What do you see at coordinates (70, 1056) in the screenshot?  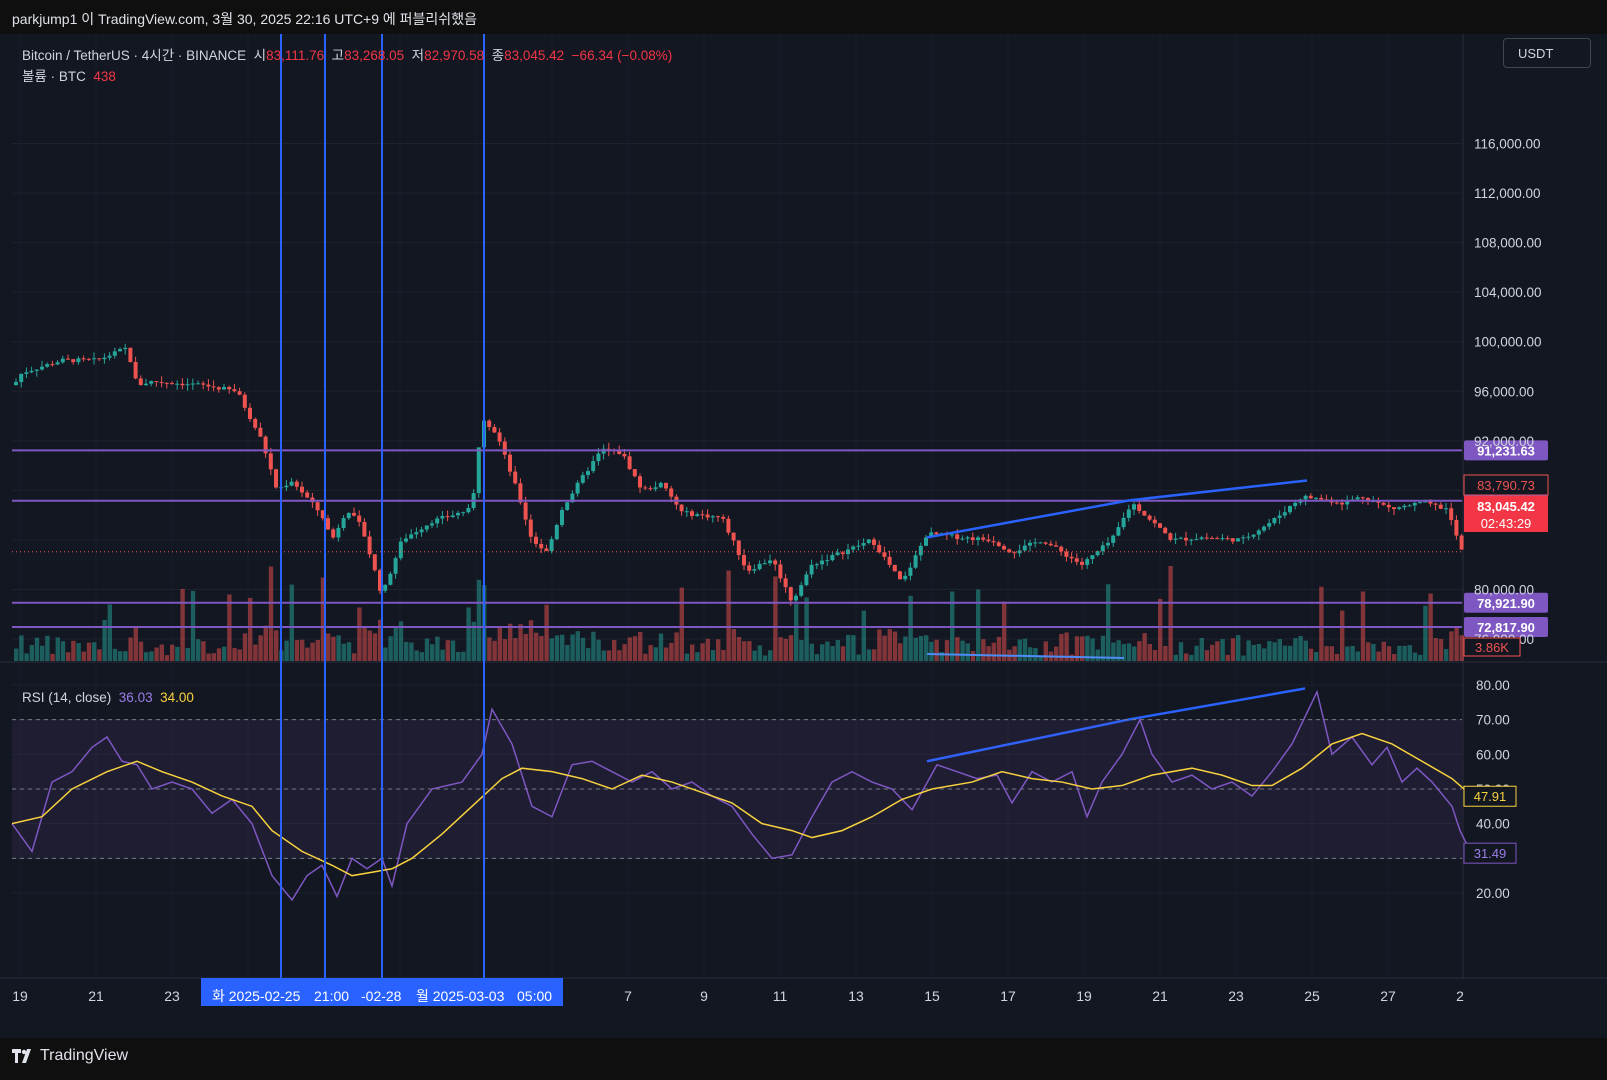 I see `tradingview-logo: TradingView` at bounding box center [70, 1056].